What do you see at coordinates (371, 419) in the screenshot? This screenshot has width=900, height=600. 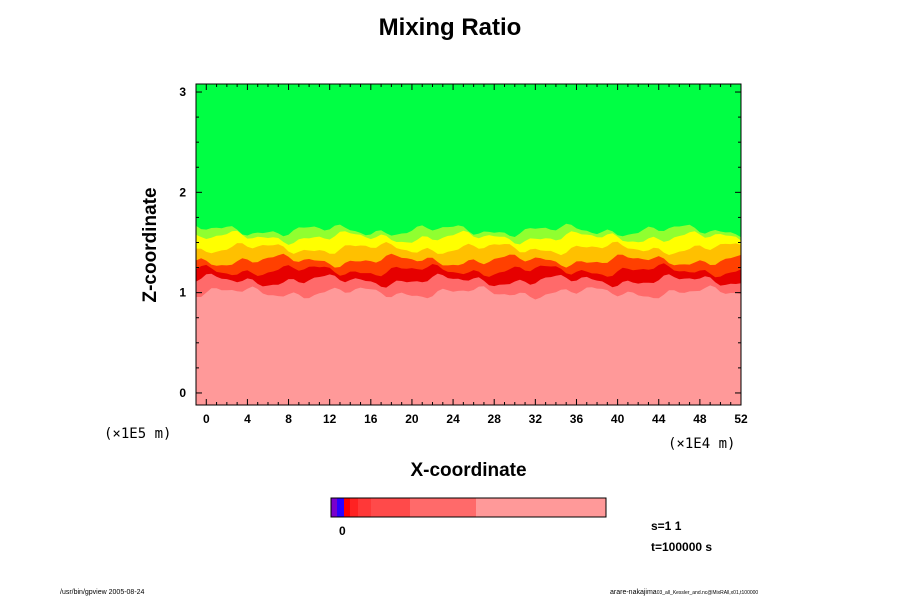 I see `x-tick-label-4: 16` at bounding box center [371, 419].